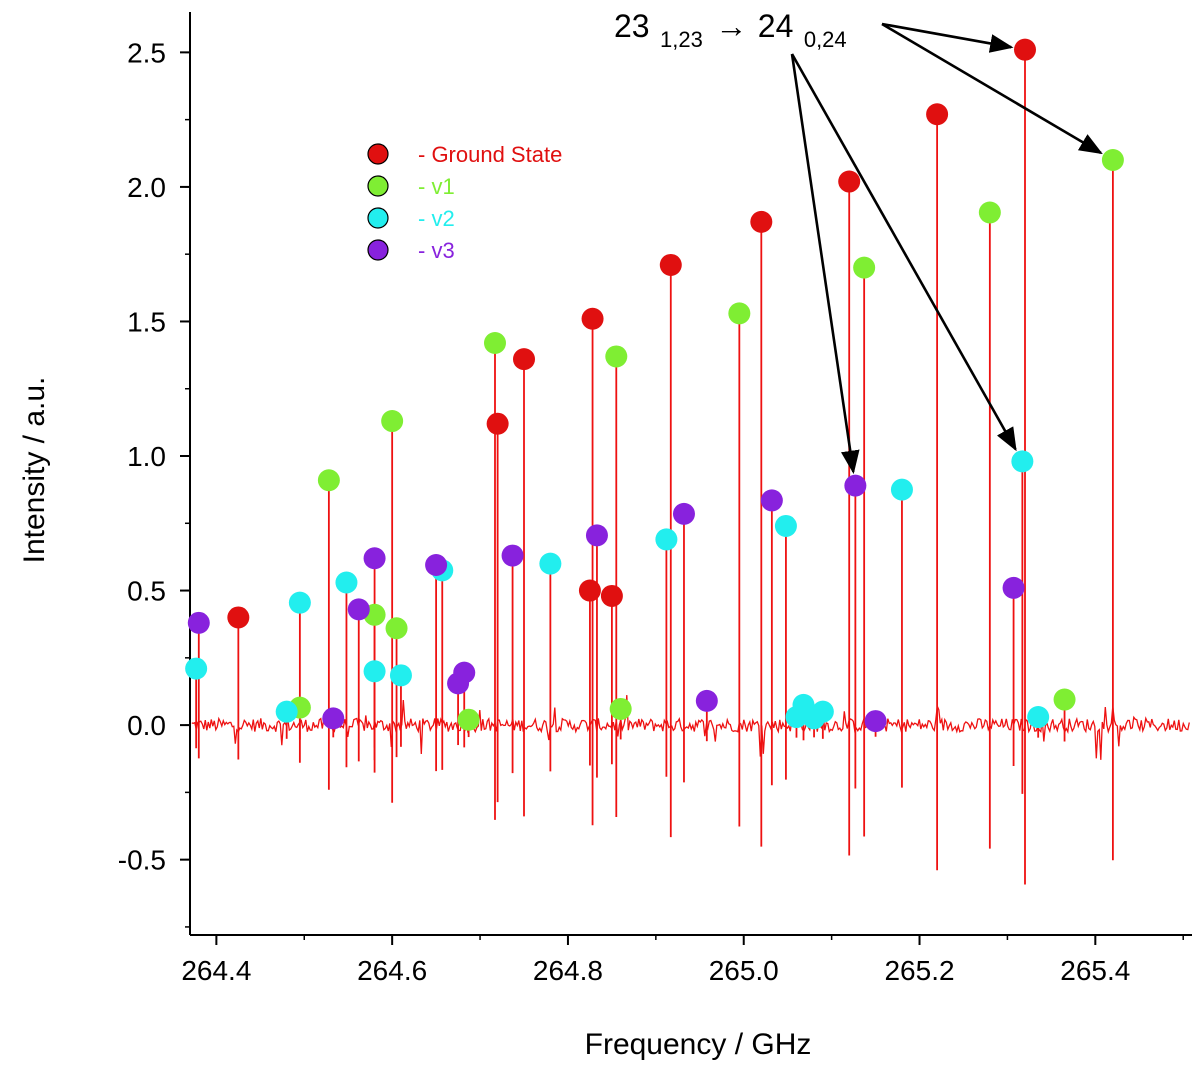 This screenshot has width=1200, height=1070. I want to click on transition-label: 23 1,23 → 24 0,24, so click(730, 30).